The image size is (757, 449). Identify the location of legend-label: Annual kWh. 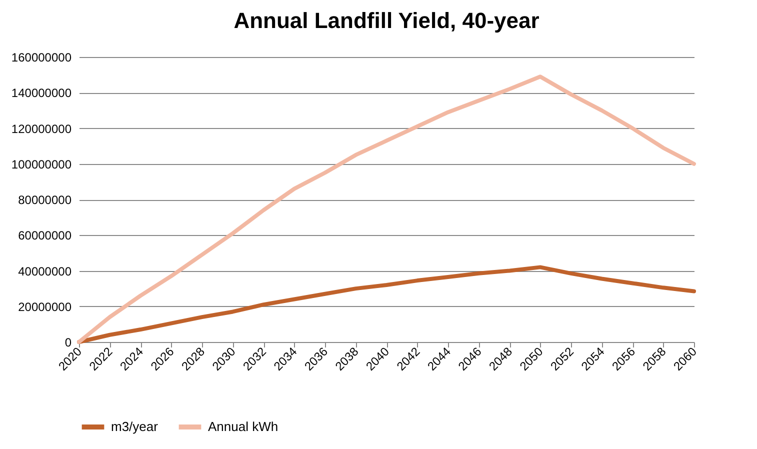
(243, 426).